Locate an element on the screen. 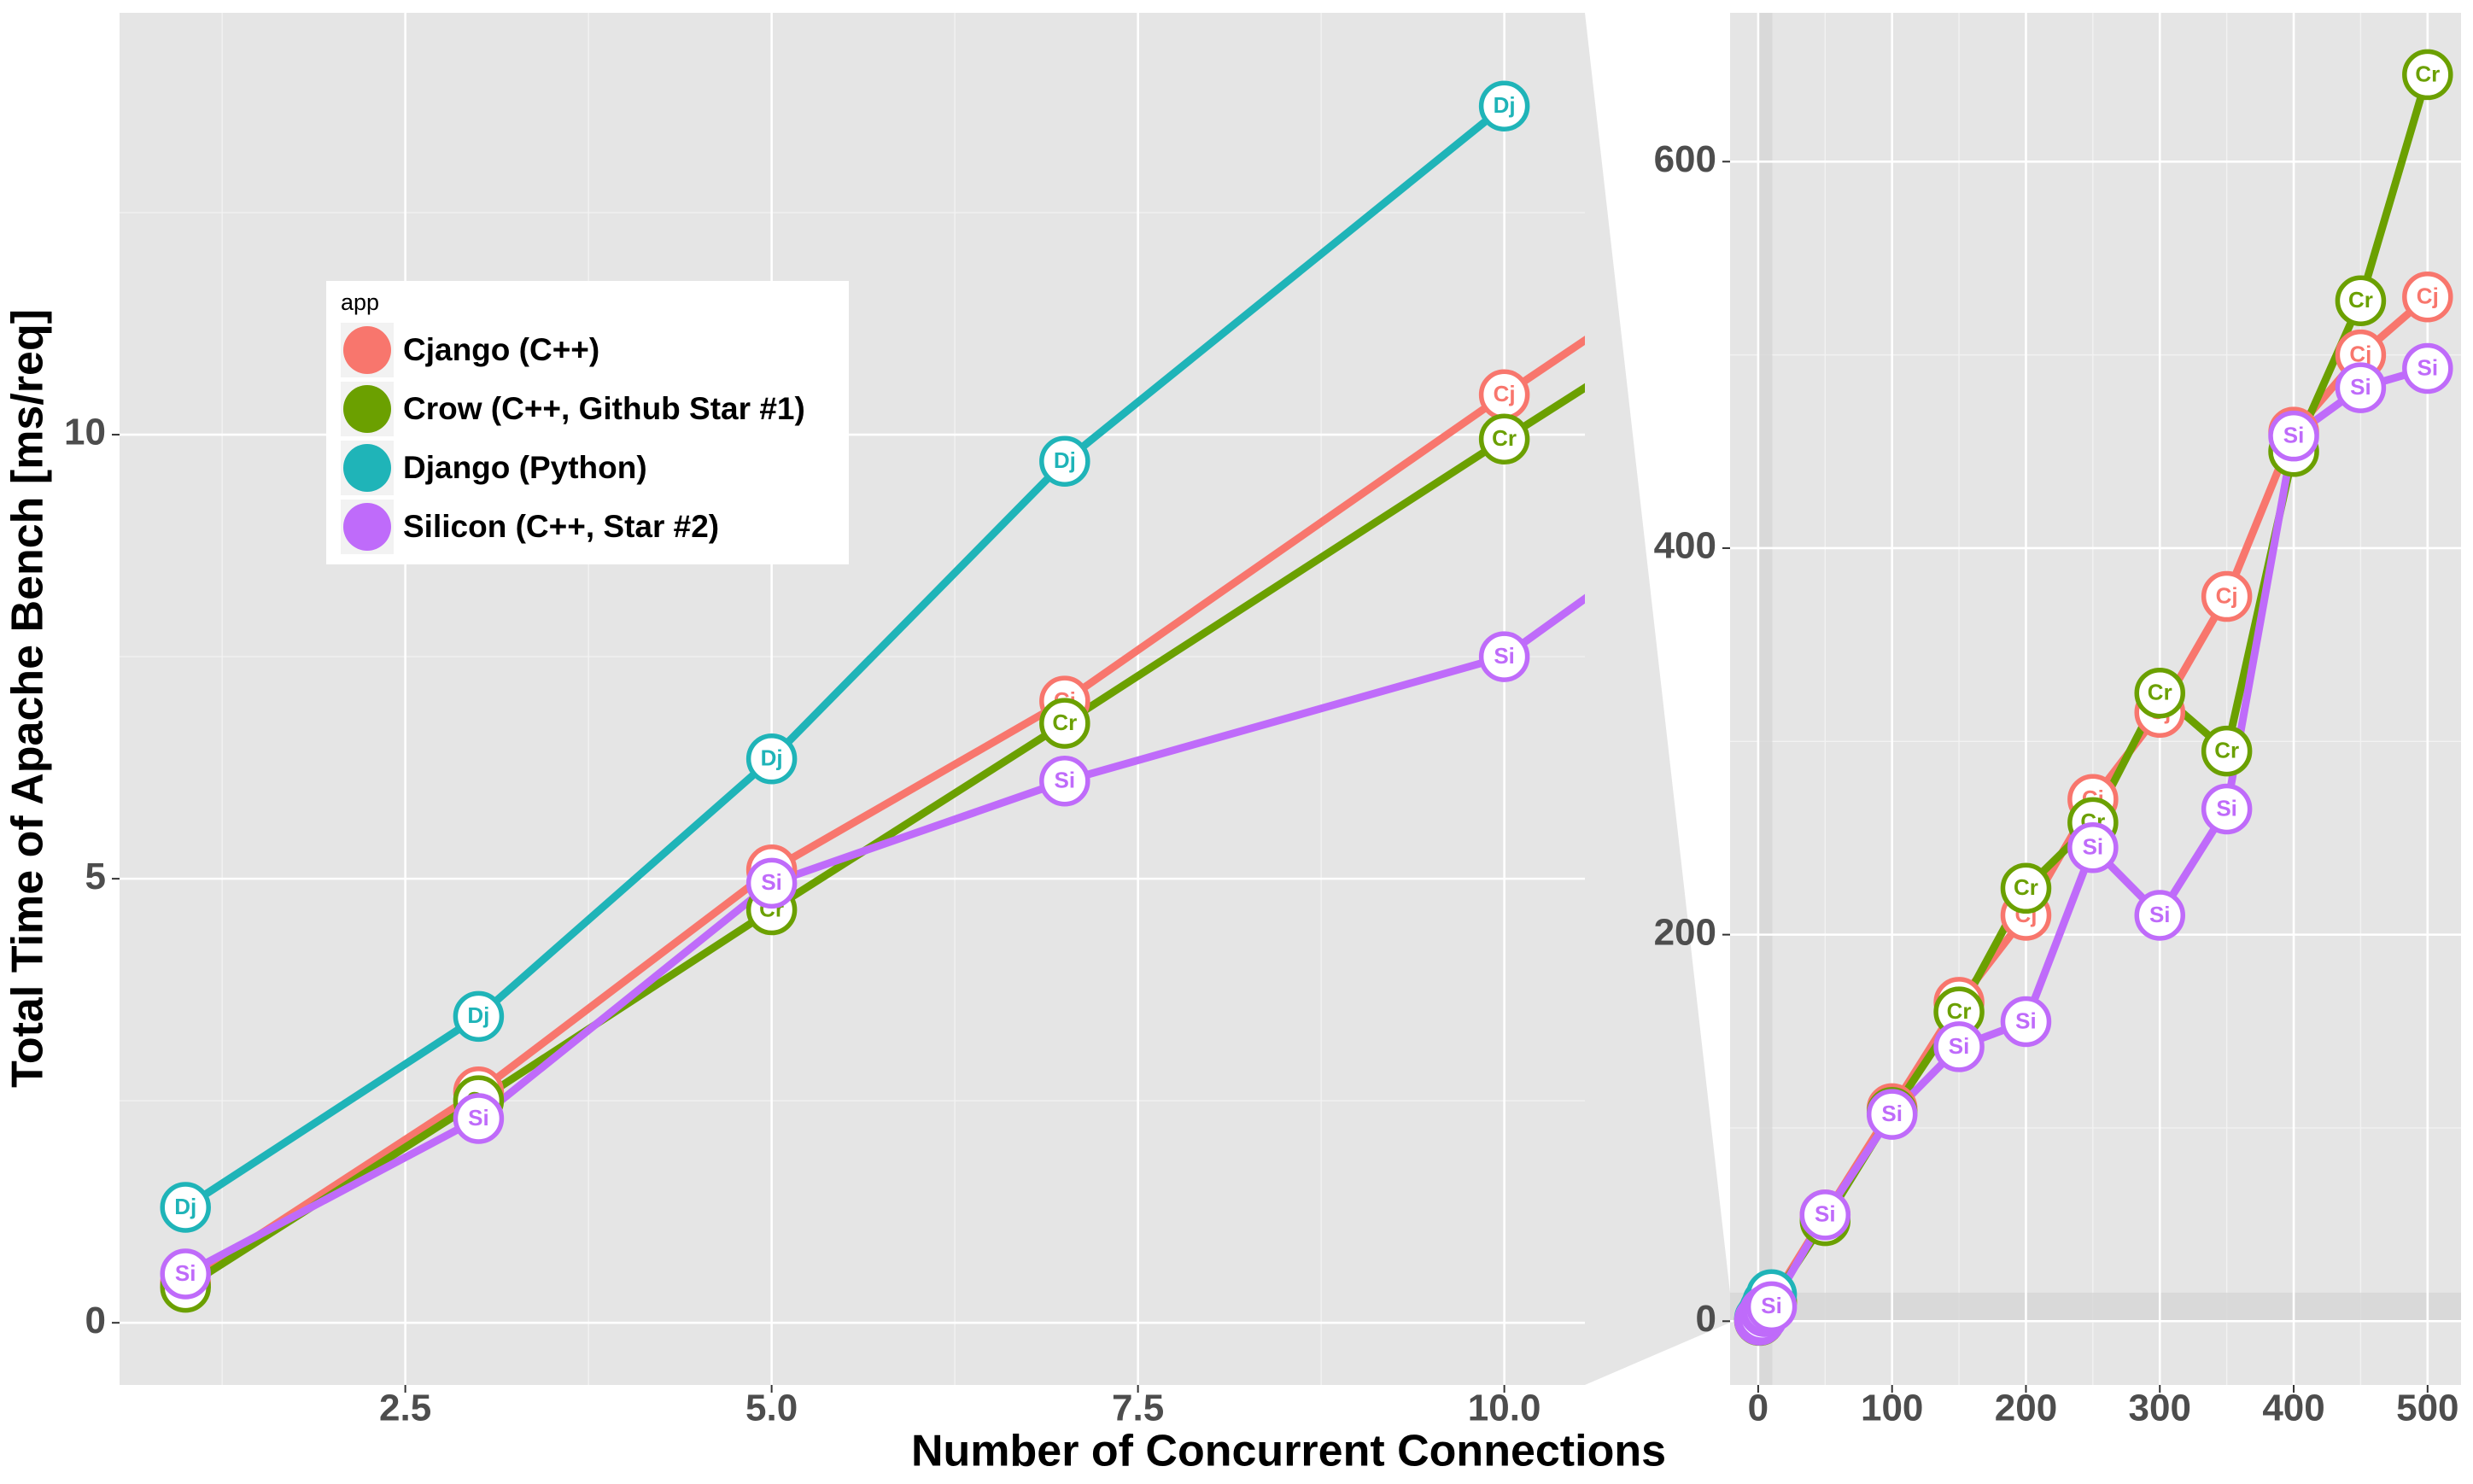 Image resolution: width=2473 pixels, height=1484 pixels. x-axis-title: Number of Concurrent Connections is located at coordinates (1288, 1452).